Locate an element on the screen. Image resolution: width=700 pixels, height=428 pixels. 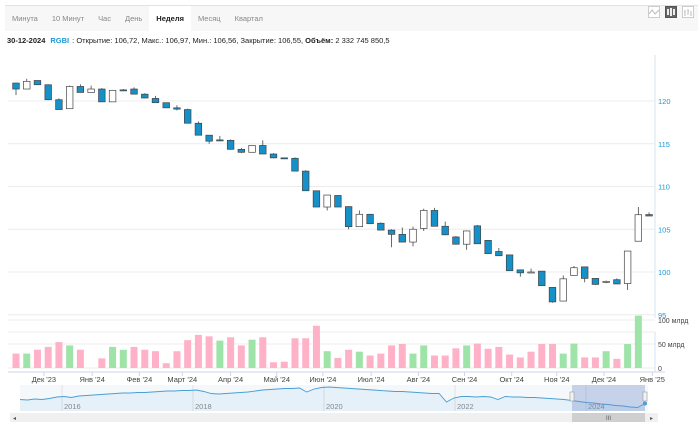
navigator-left-handle is located at coordinates (572, 396).